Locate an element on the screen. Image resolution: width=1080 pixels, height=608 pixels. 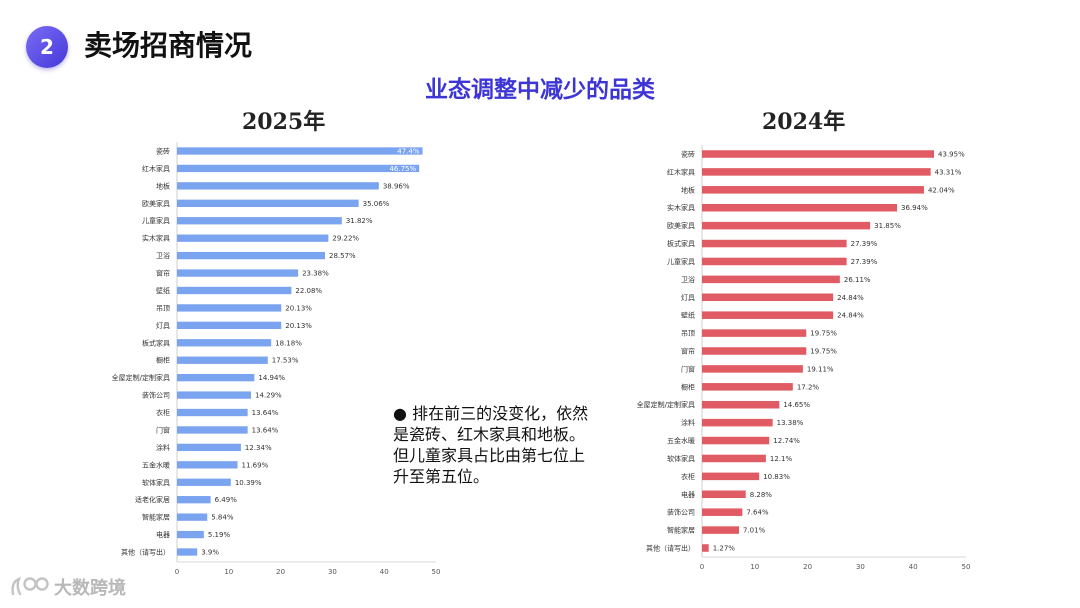
category-label-2024: 壁纸 is located at coordinates (688, 315).